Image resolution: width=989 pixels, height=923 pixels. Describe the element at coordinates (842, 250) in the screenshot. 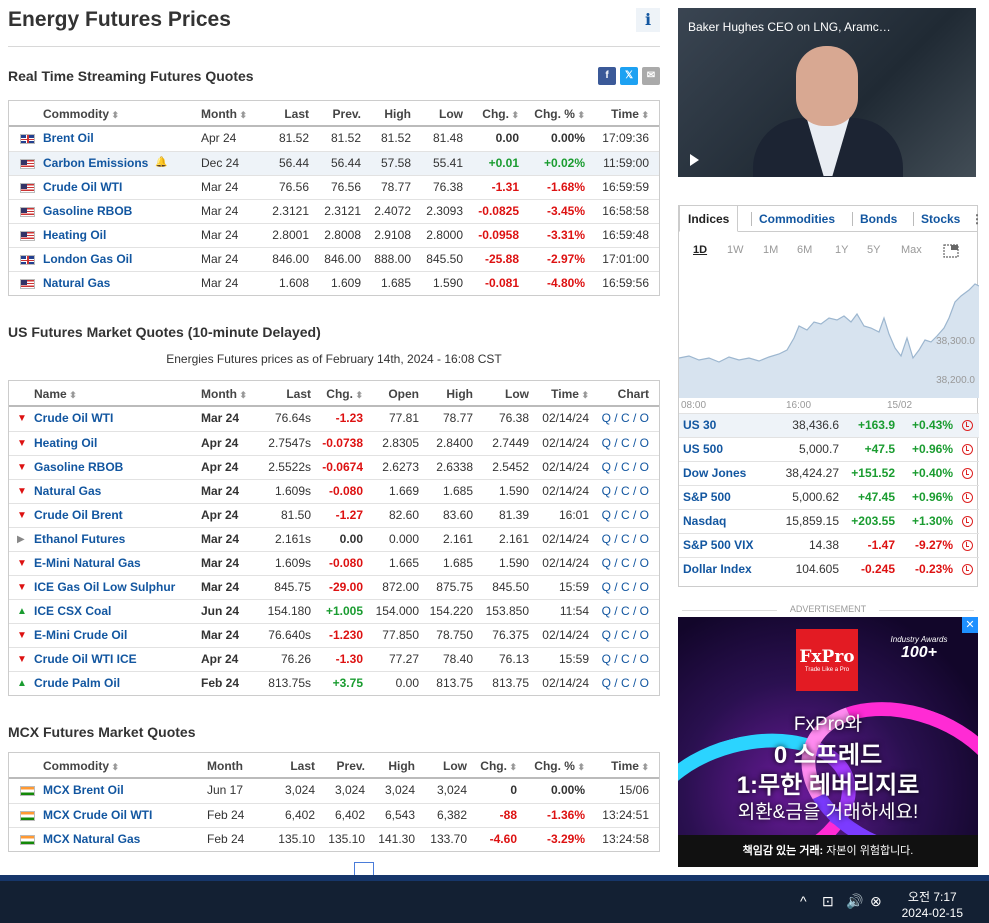

I see `range-1y: 1Y` at that location.